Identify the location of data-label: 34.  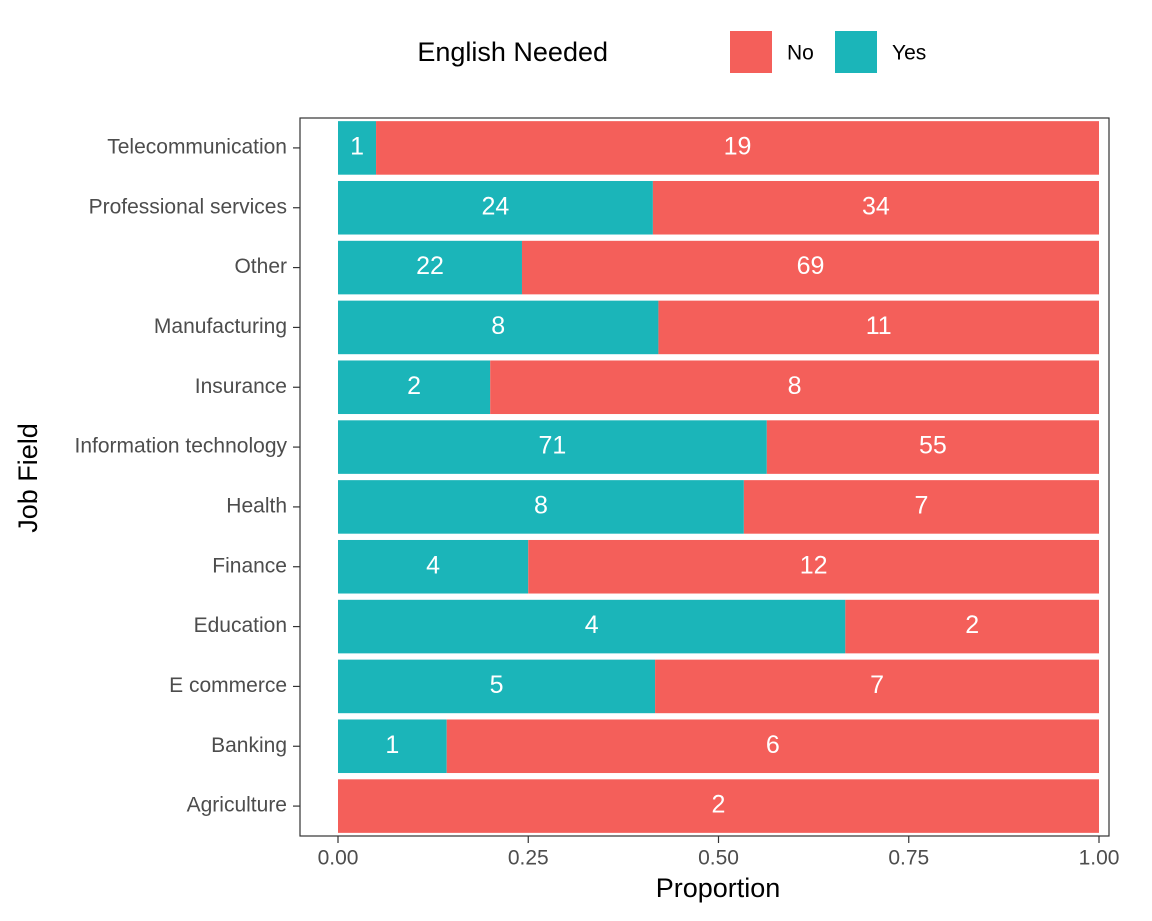
(876, 206).